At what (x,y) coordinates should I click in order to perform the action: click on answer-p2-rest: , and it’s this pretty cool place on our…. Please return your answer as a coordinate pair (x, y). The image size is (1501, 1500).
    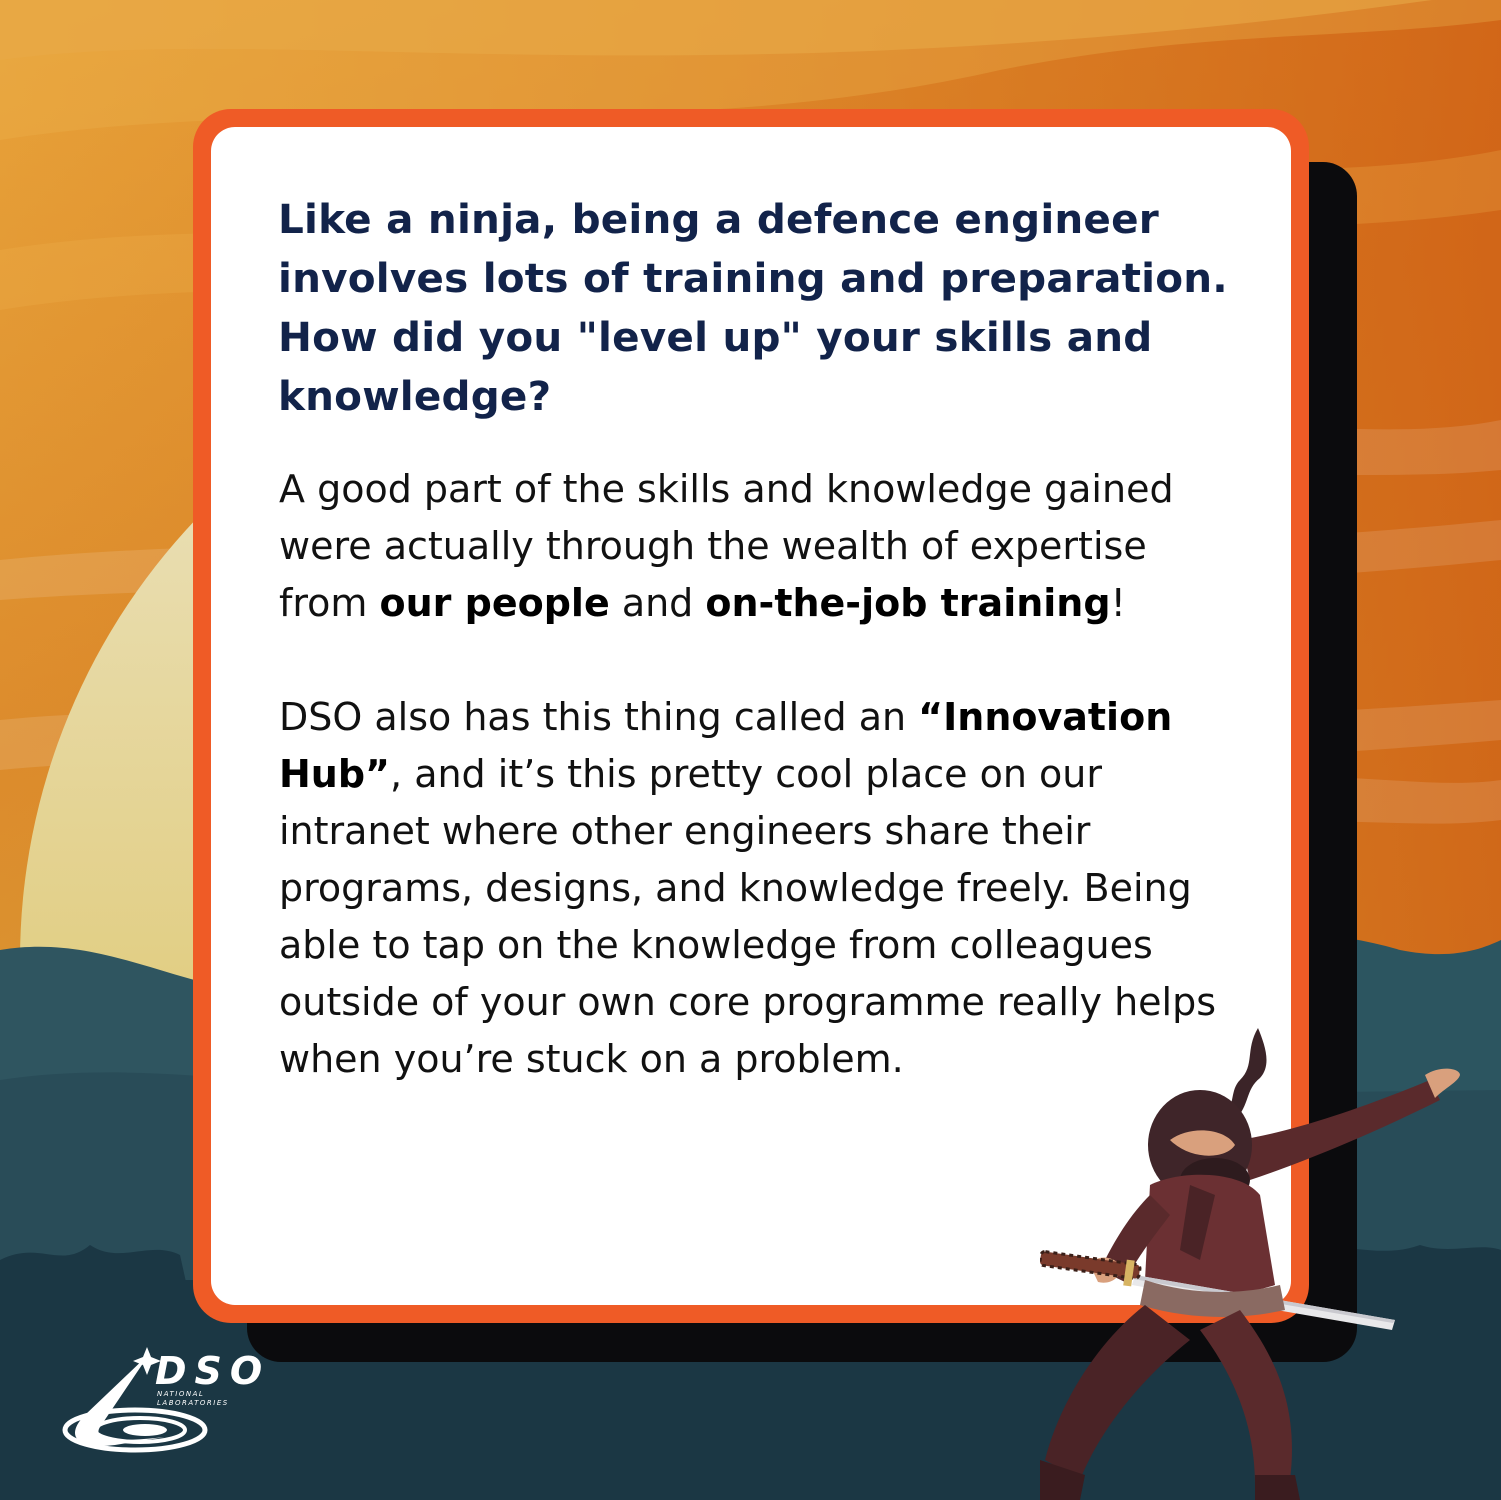
    Looking at the image, I should click on (748, 916).